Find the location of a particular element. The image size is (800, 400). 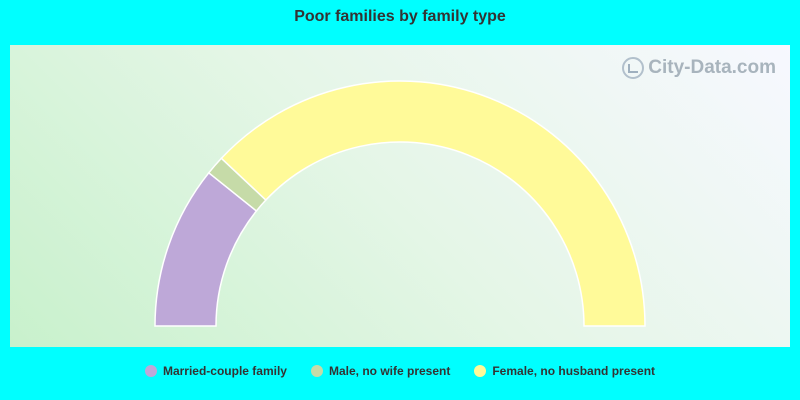

legend-label: Married-couple family is located at coordinates (224, 371).